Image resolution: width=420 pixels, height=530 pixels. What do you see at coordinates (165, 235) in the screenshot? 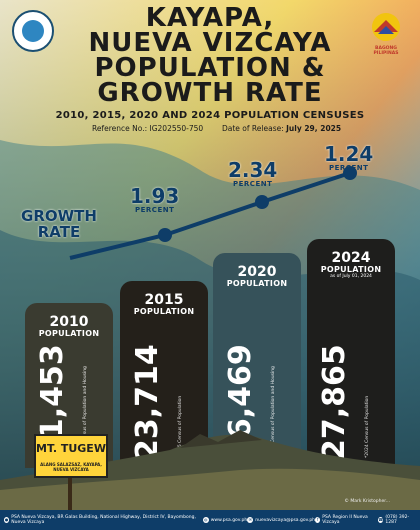
I see `growth-point-2015` at bounding box center [165, 235].